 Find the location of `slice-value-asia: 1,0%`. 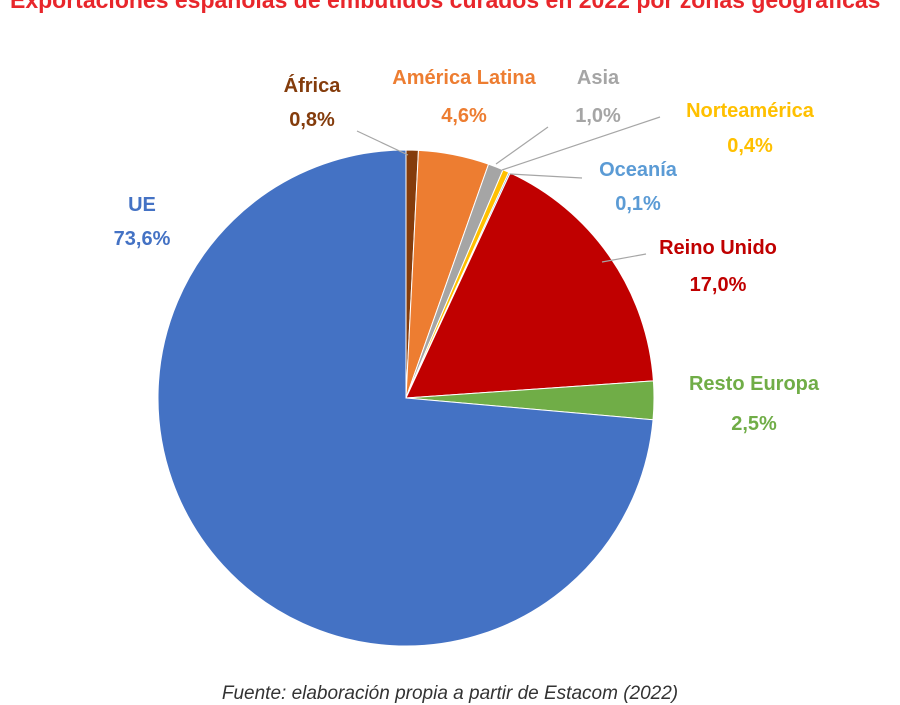

slice-value-asia: 1,0% is located at coordinates (598, 116).